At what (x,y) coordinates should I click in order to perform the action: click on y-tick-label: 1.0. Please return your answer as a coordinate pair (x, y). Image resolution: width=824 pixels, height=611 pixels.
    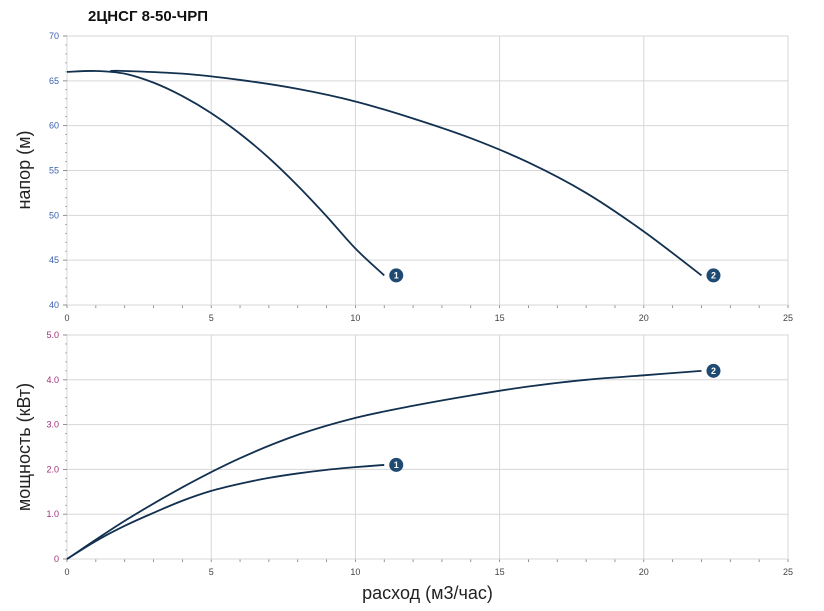
    Looking at the image, I should click on (52, 514).